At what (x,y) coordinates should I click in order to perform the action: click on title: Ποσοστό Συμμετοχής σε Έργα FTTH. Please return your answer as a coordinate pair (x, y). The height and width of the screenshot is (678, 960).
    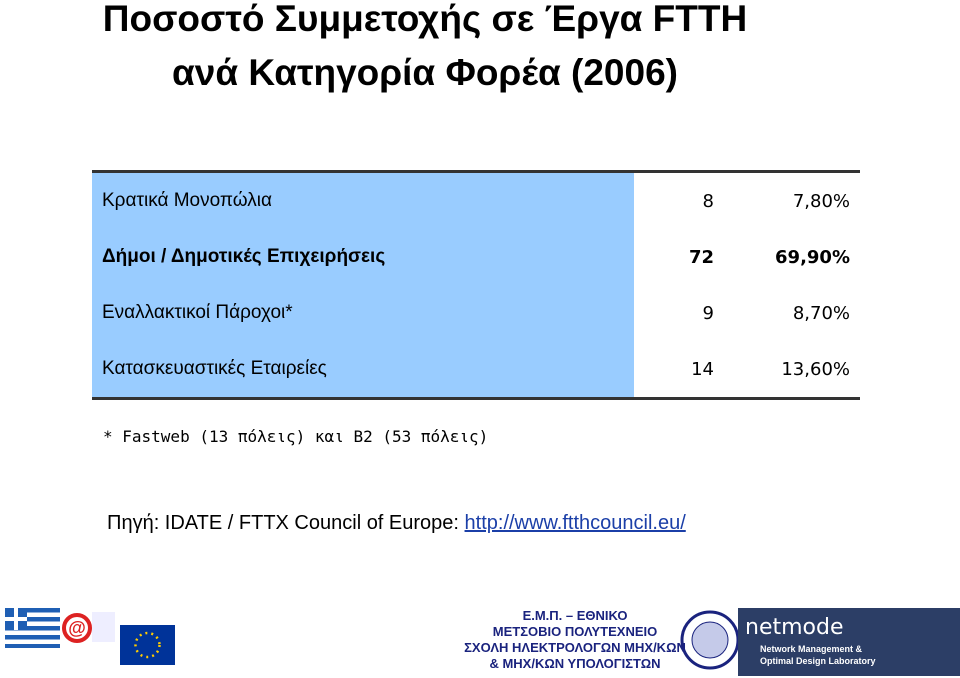
    Looking at the image, I should click on (425, 19).